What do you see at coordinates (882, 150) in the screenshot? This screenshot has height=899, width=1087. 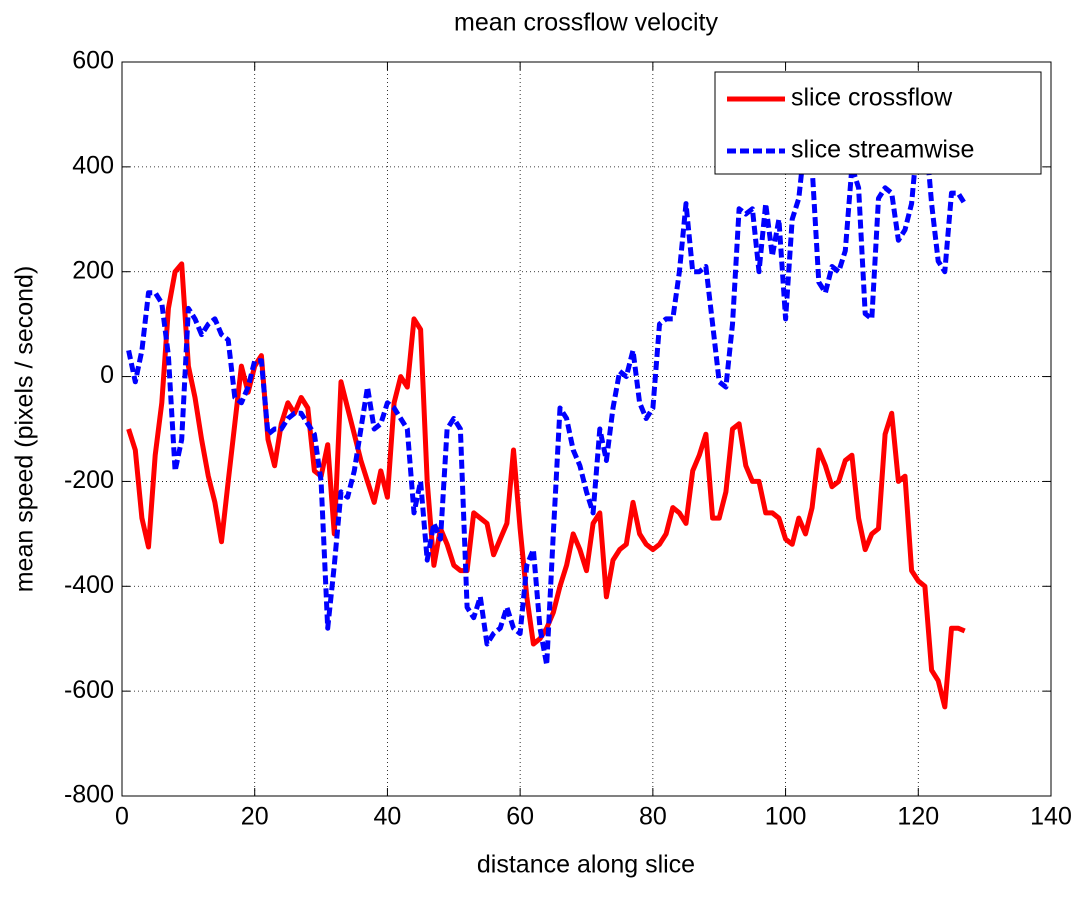 I see `legend-label: slice streamwise` at bounding box center [882, 150].